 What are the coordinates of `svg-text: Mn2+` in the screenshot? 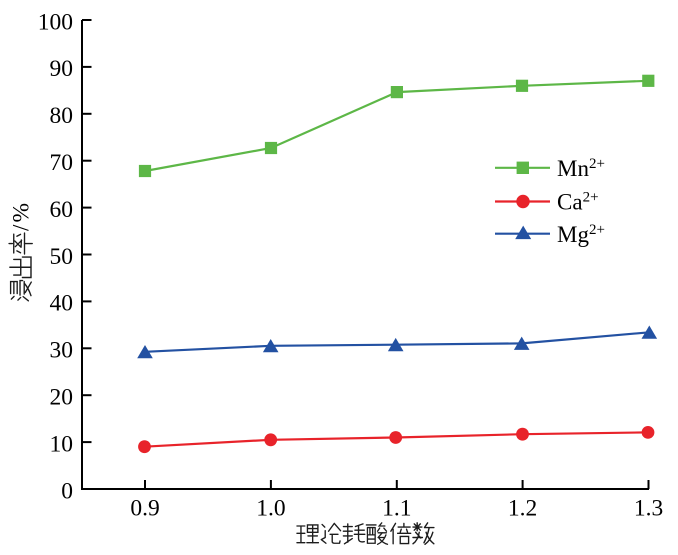 It's located at (581, 168).